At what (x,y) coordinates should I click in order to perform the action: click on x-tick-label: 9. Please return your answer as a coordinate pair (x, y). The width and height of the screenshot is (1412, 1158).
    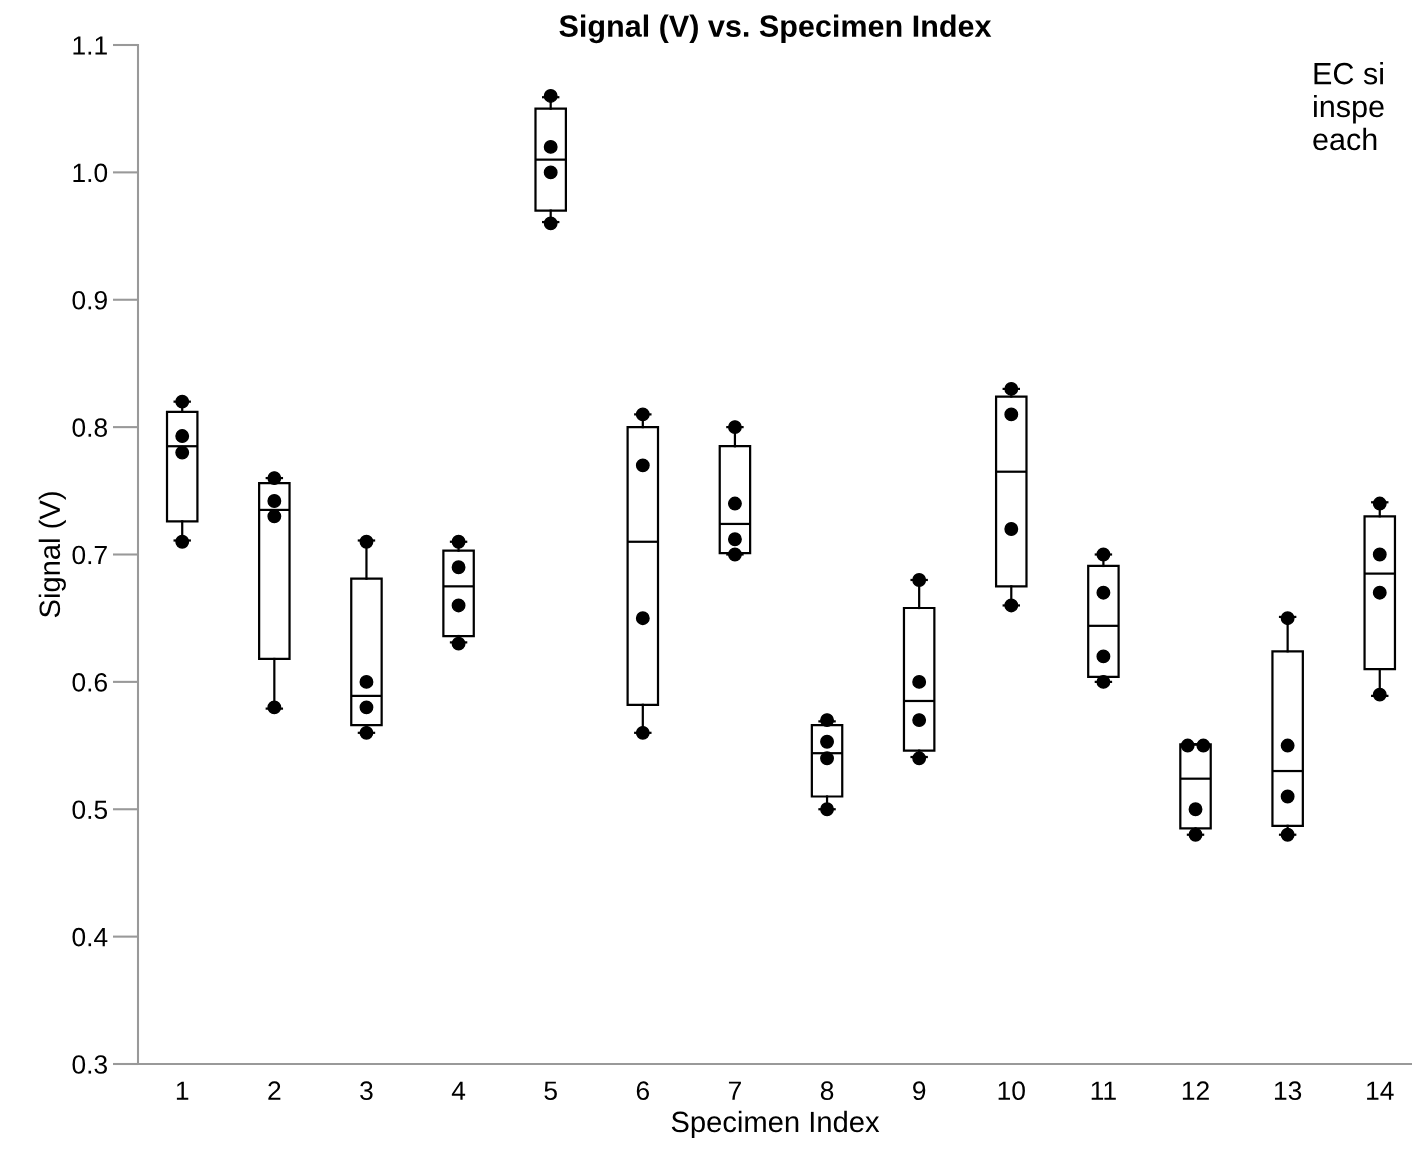
    Looking at the image, I should click on (919, 1091).